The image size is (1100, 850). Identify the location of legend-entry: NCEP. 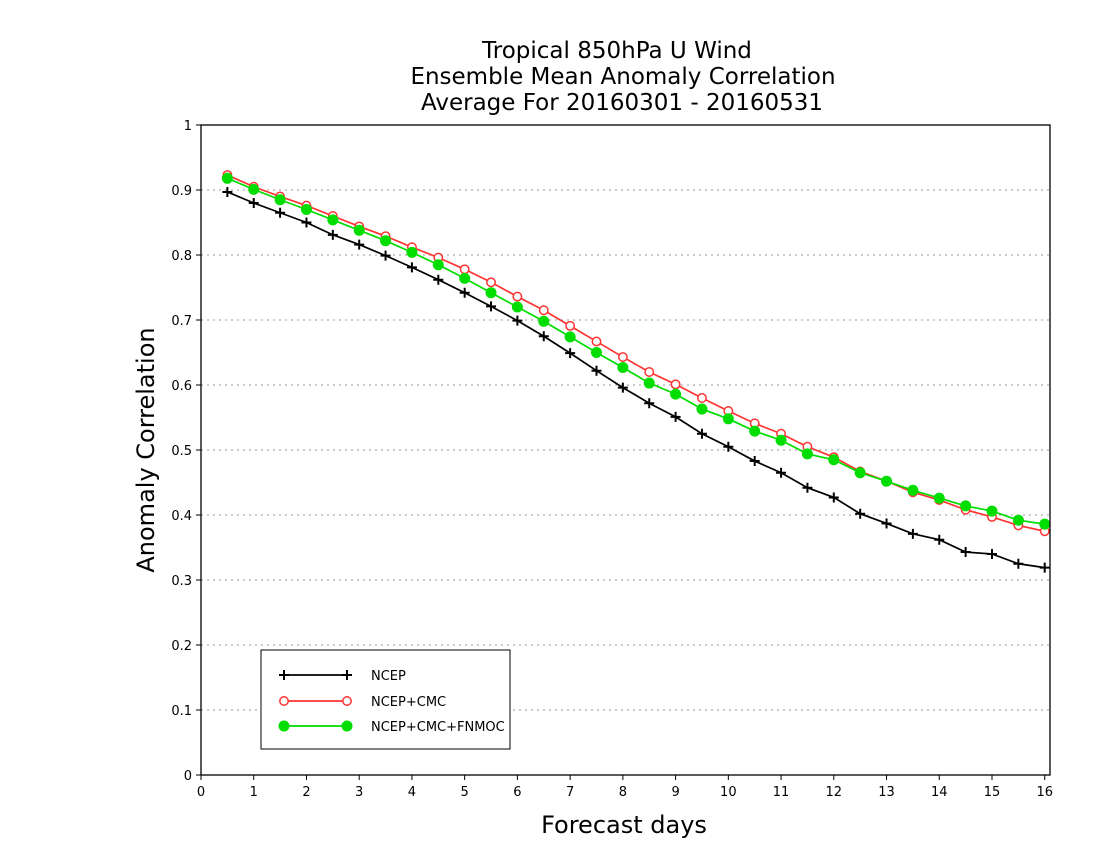
(342, 676).